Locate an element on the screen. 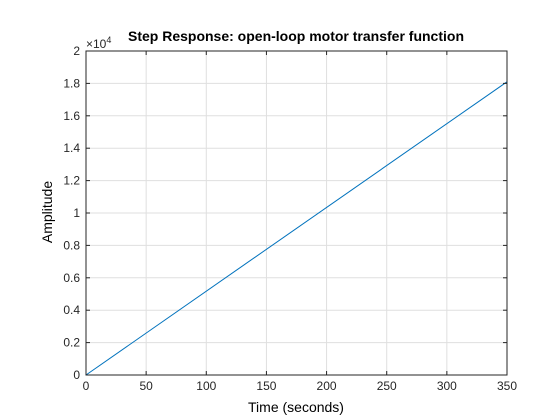 The width and height of the screenshot is (560, 420). y-exponent-base: ×10 is located at coordinates (96, 44).